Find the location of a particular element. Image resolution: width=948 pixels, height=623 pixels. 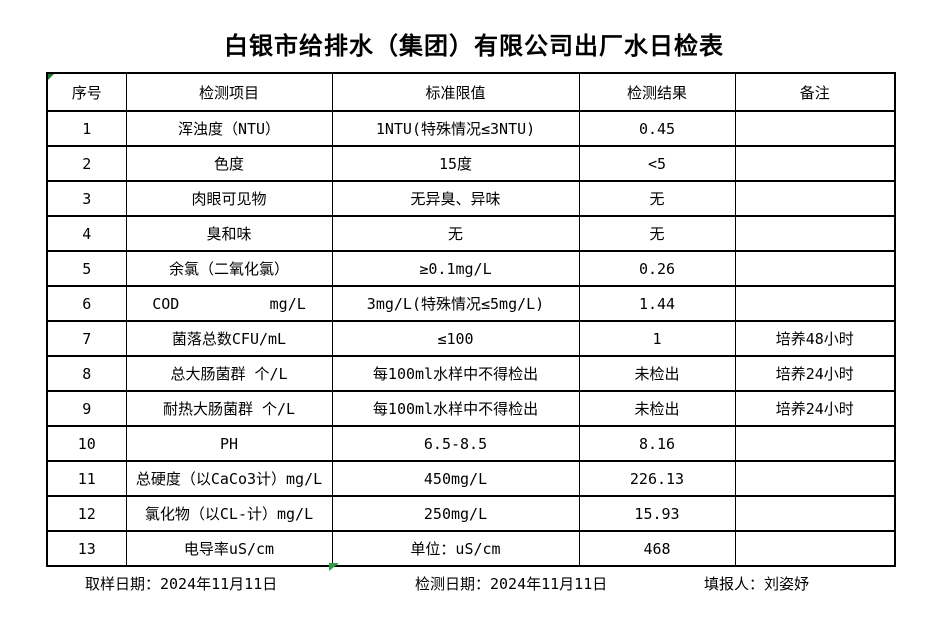

cell-item: 肉眼可见物 is located at coordinates (229, 198).